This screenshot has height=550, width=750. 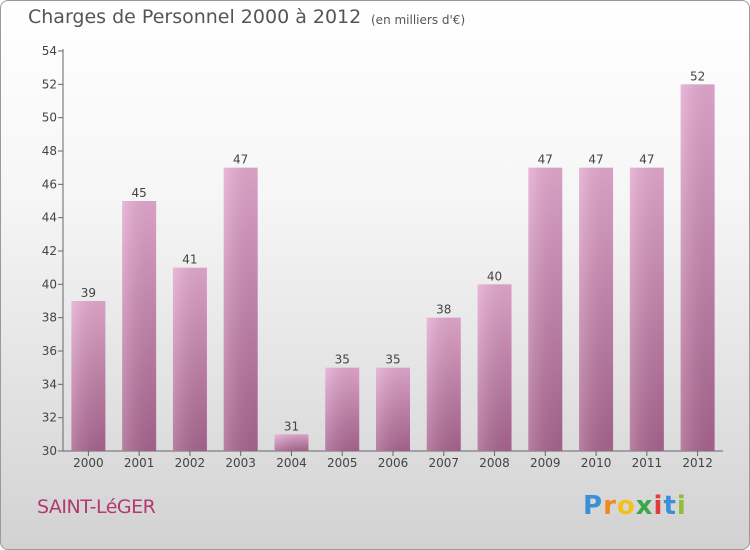 What do you see at coordinates (49, 184) in the screenshot?
I see `y-tick-label: 46` at bounding box center [49, 184].